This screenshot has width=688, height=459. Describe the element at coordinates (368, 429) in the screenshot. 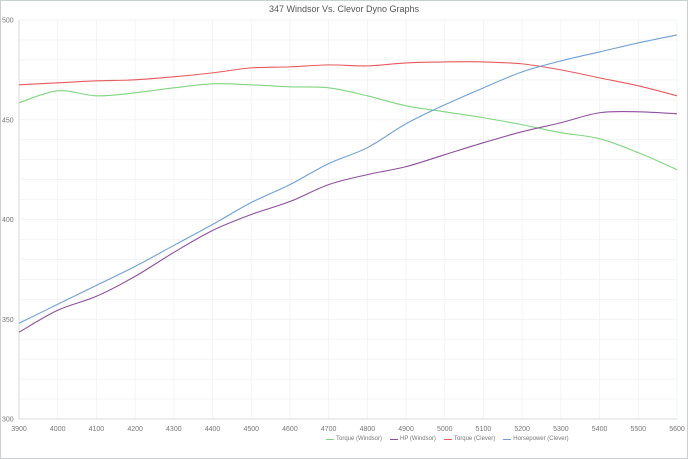

I see `x-tick-label: 4800` at that location.